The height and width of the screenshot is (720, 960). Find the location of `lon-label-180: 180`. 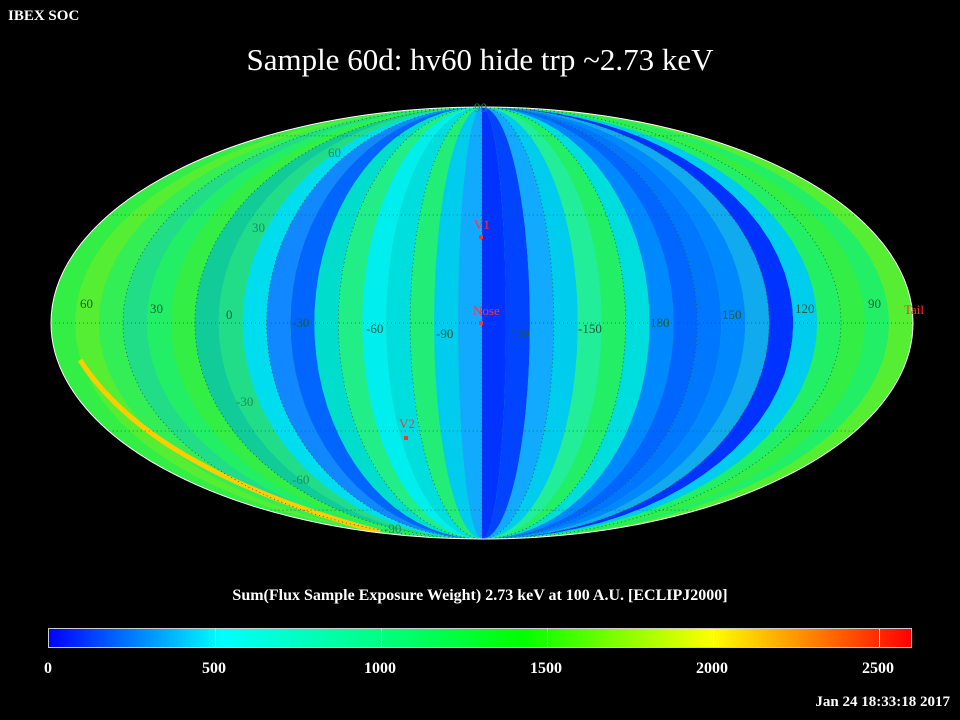

lon-label-180: 180 is located at coordinates (660, 322).